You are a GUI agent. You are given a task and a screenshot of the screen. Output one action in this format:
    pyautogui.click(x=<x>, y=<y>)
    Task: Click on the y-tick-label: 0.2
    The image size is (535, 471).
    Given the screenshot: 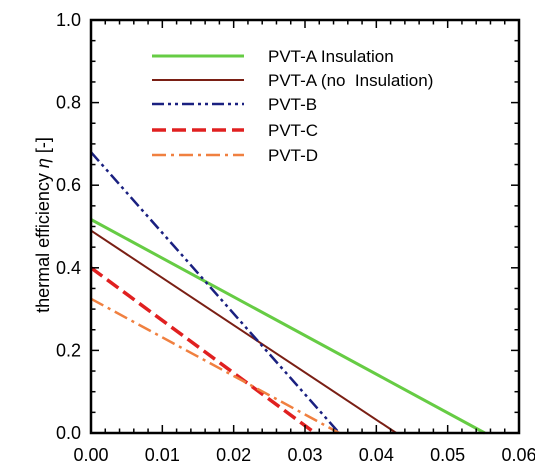 What is the action you would take?
    pyautogui.click(x=68, y=350)
    